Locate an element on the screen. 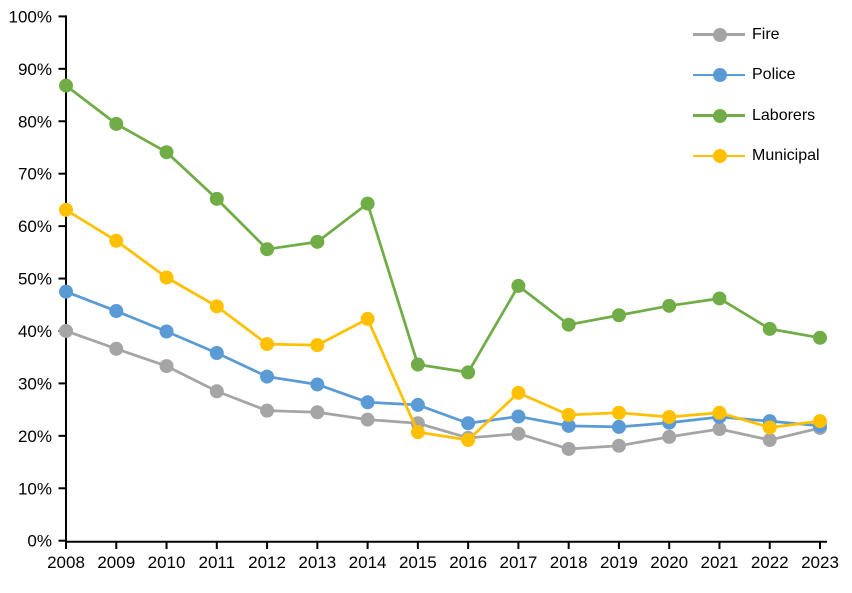  y-axis-label: 70% is located at coordinates (35, 174).